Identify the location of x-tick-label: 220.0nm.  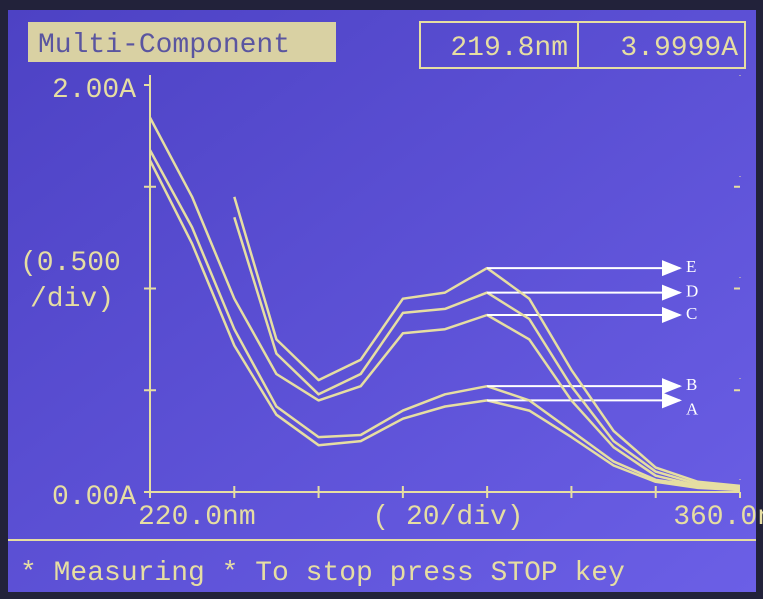
(197, 517).